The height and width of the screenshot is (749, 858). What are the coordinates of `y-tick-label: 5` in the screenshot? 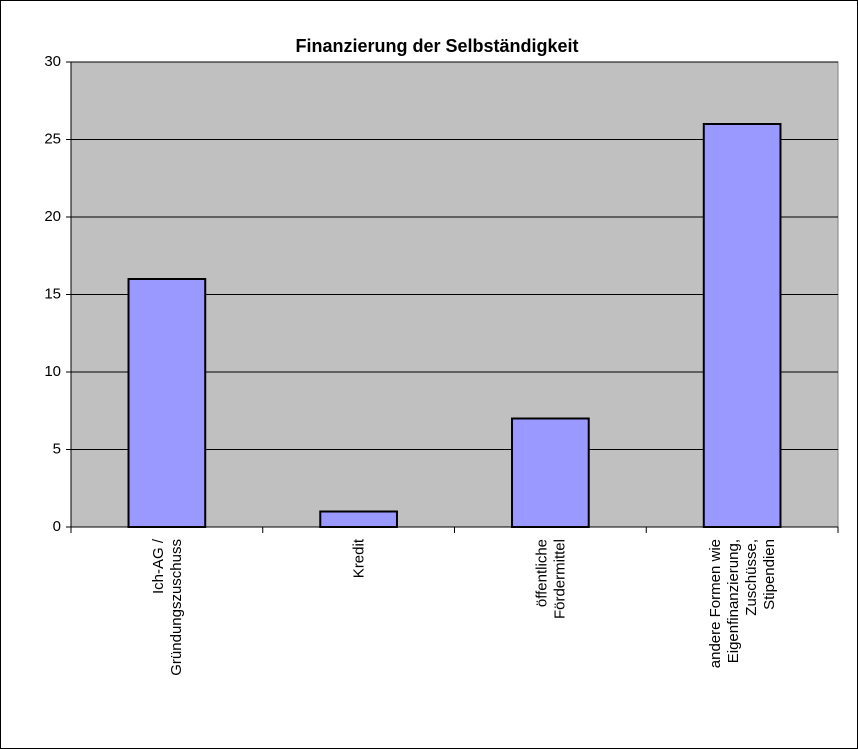 It's located at (57, 448).